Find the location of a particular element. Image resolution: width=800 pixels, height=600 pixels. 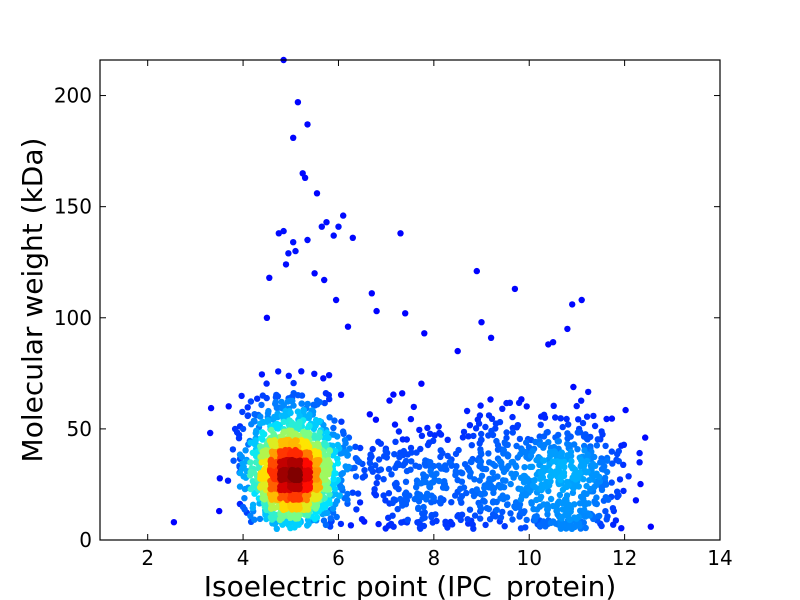

x-tick-label: 6 is located at coordinates (338, 558).